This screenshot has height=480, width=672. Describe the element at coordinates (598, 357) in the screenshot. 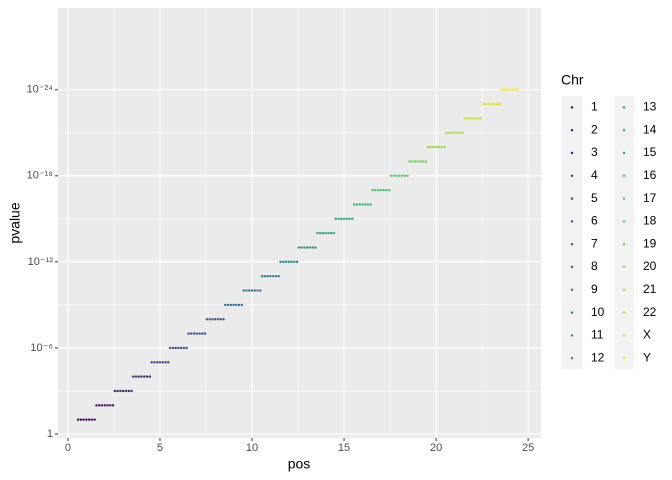

I see `legend-label: 12` at that location.